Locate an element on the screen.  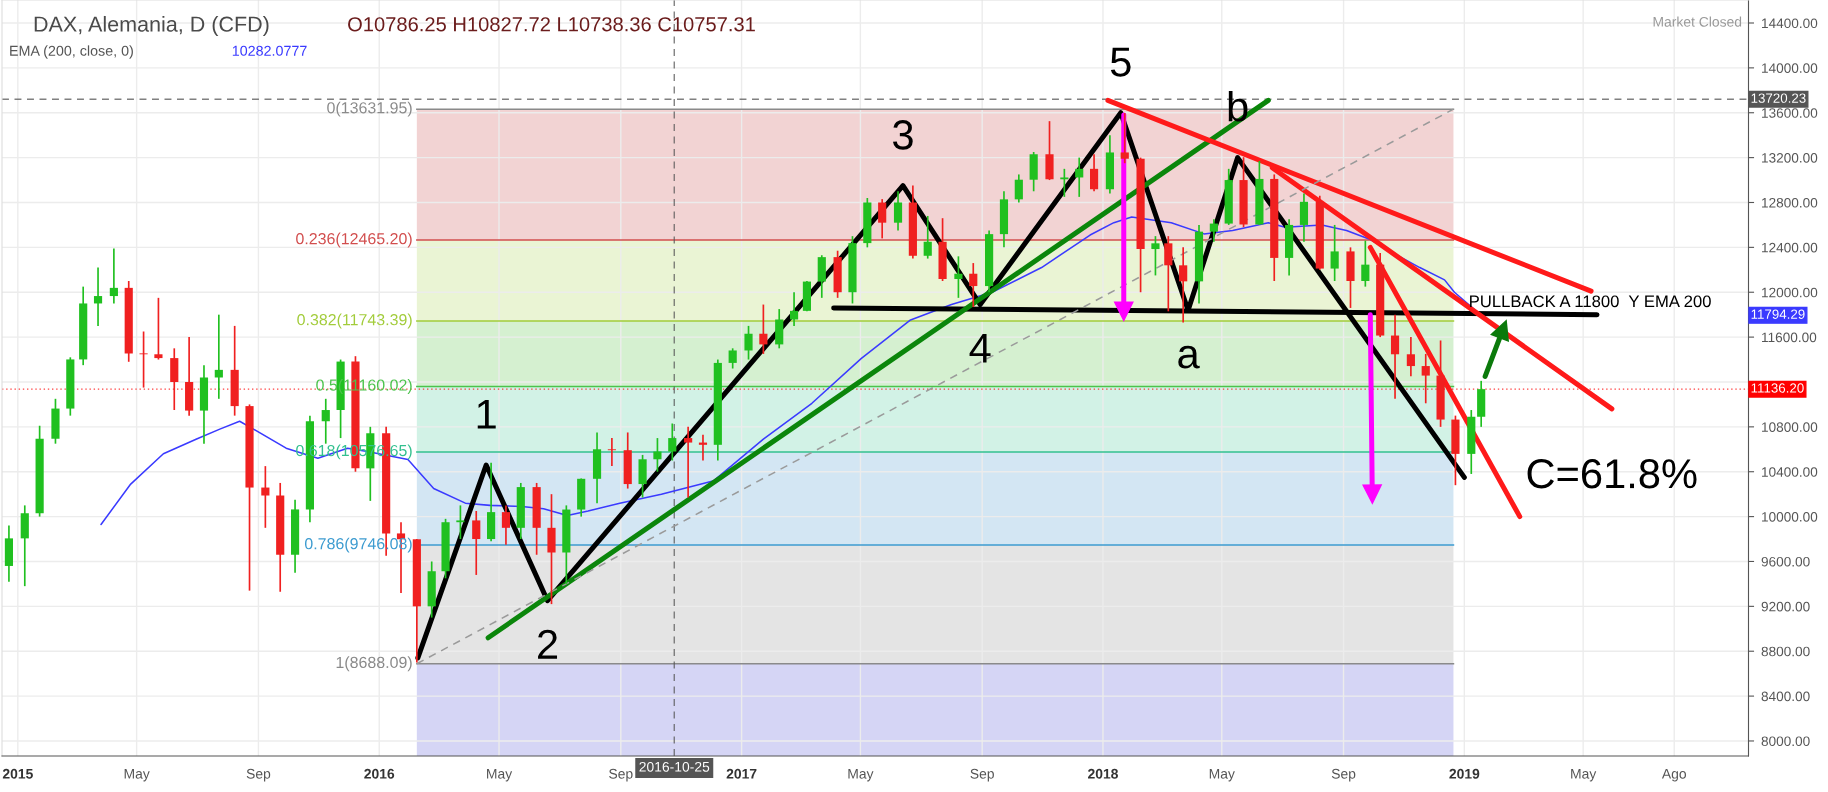
x-tick-label: Ago is located at coordinates (1674, 775).